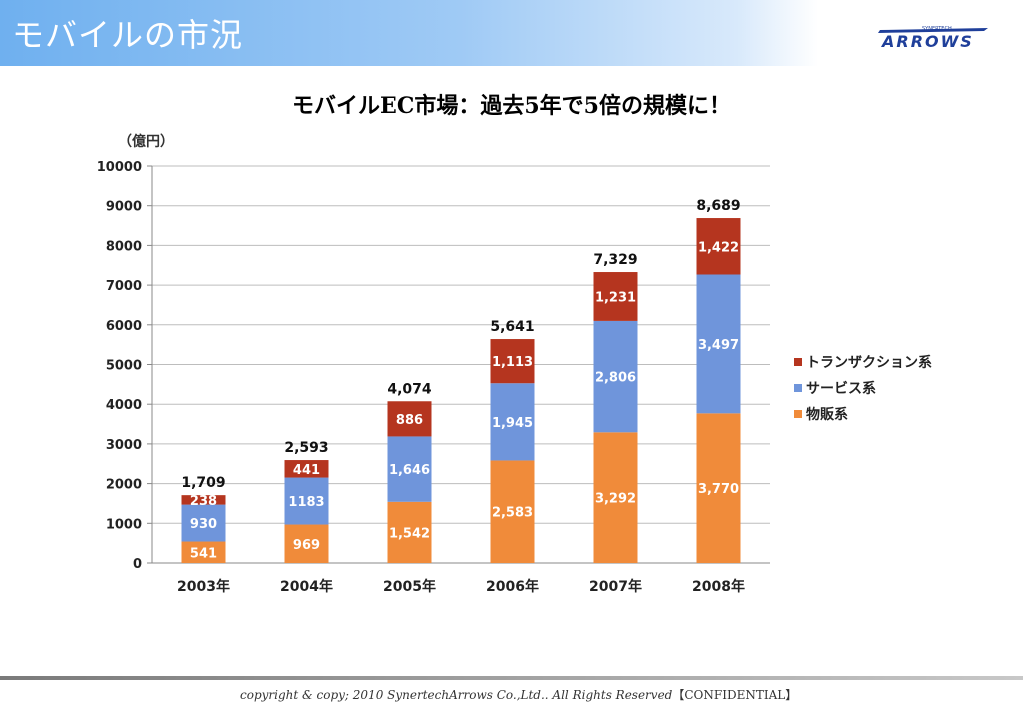 This screenshot has height=708, width=1023. Describe the element at coordinates (927, 41) in the screenshot. I see `logo-text: ARROWS` at that location.